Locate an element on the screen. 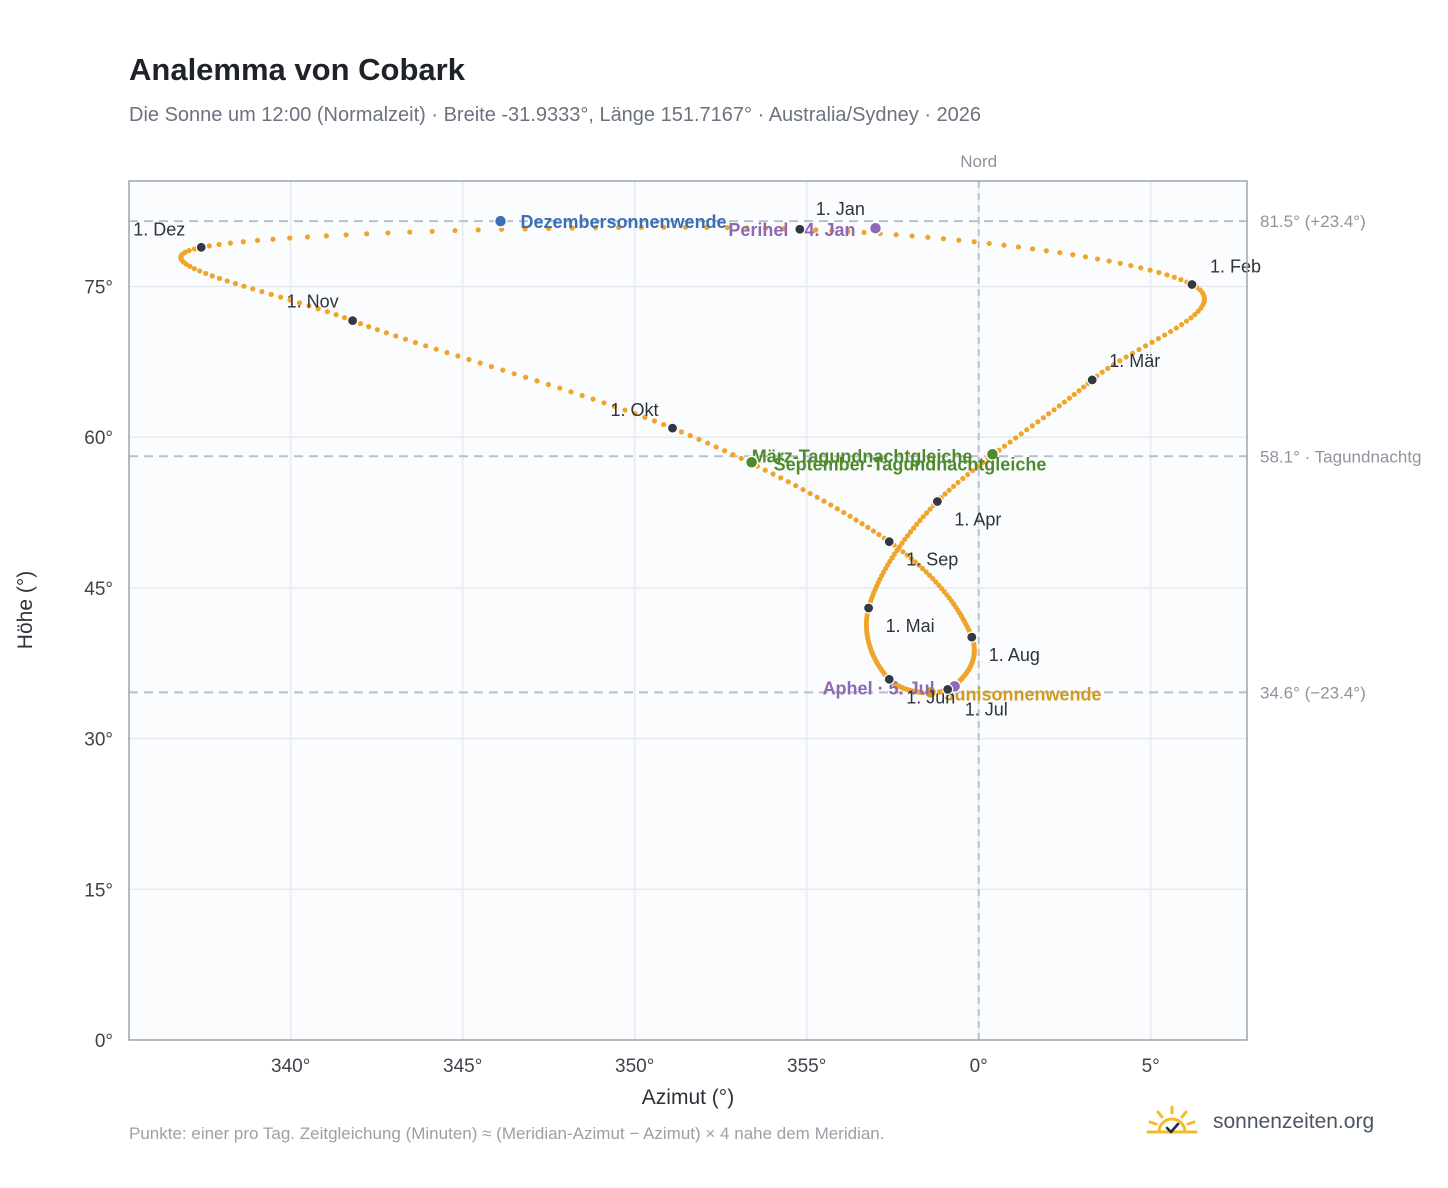  month-label: 1. Mär is located at coordinates (1134, 361).